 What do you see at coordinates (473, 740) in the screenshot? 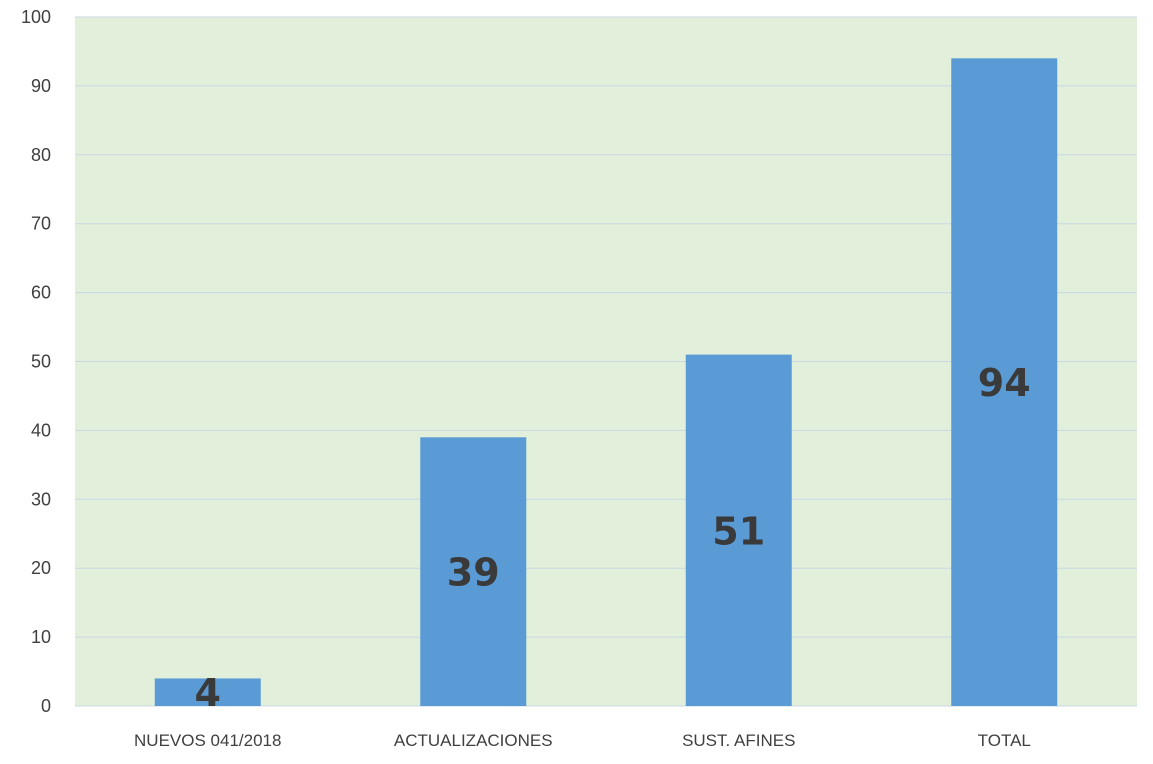
I see `x-tick-label: ACTUALIZACIONES` at bounding box center [473, 740].